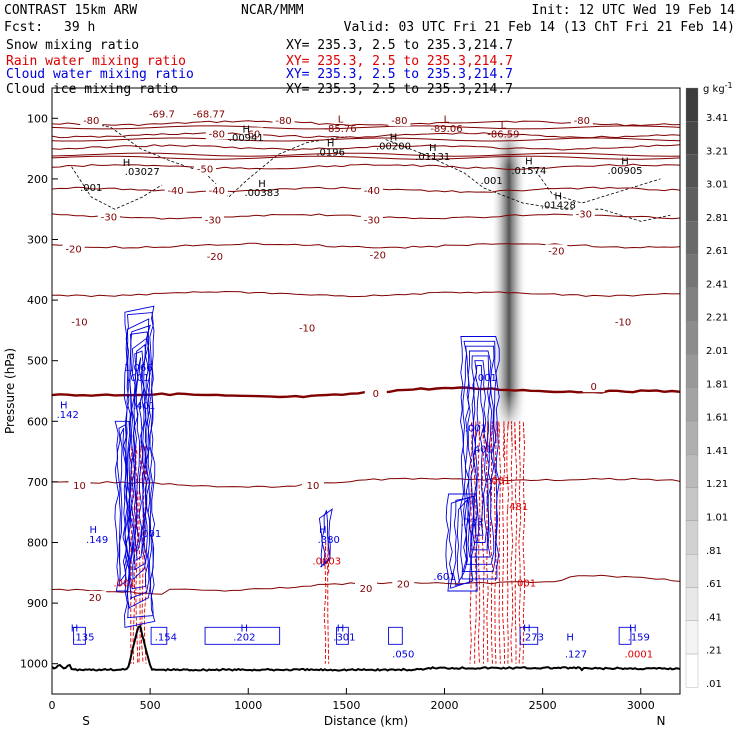 The image size is (740, 740). What do you see at coordinates (209, 114) in the screenshot?
I see `point-label: -68.77` at bounding box center [209, 114].